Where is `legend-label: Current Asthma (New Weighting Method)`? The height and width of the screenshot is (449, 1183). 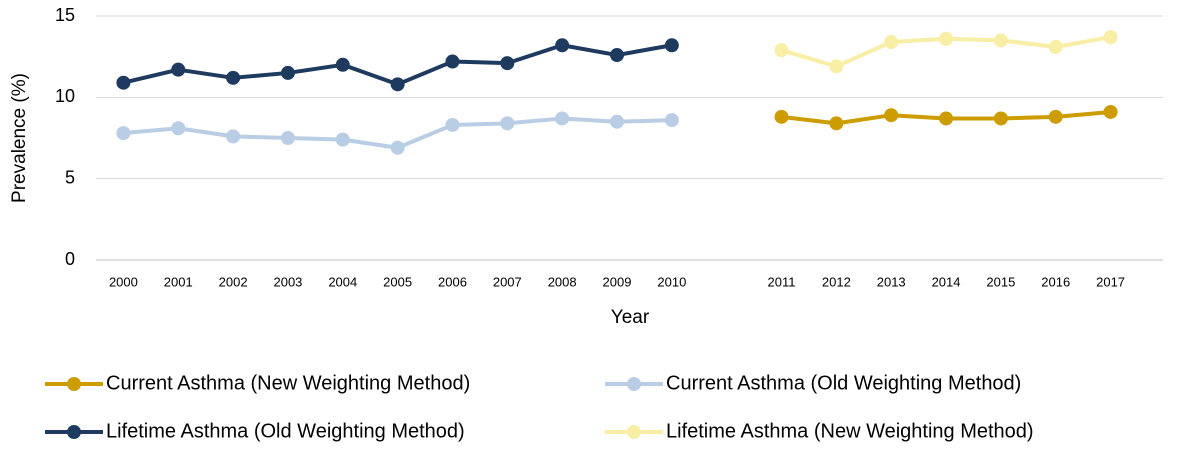
legend-label: Current Asthma (New Weighting Method) is located at coordinates (288, 383).